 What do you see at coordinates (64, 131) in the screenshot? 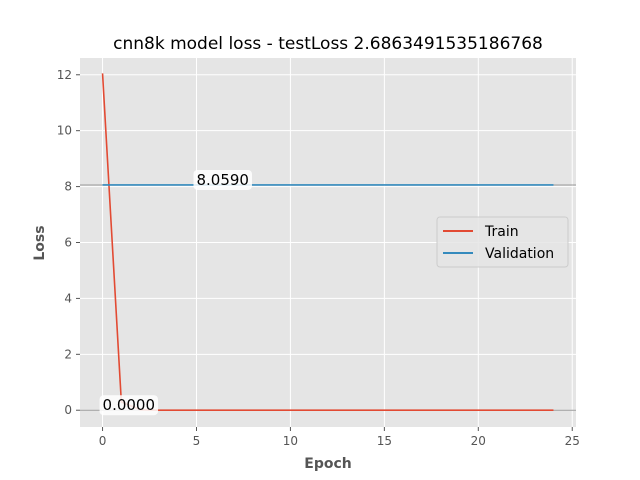
I see `y-tick-label: 10` at bounding box center [64, 131].